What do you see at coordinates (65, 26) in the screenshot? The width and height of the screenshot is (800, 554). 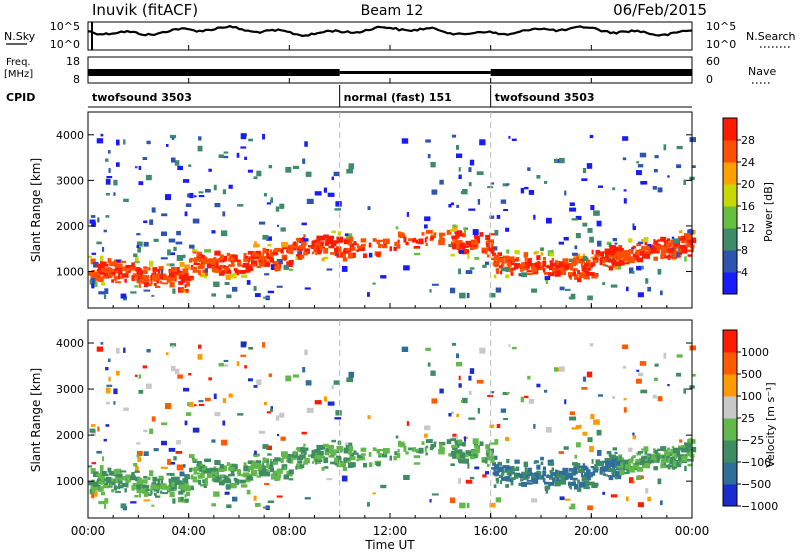 I see `noise-left-tick-high: 10^5` at bounding box center [65, 26].